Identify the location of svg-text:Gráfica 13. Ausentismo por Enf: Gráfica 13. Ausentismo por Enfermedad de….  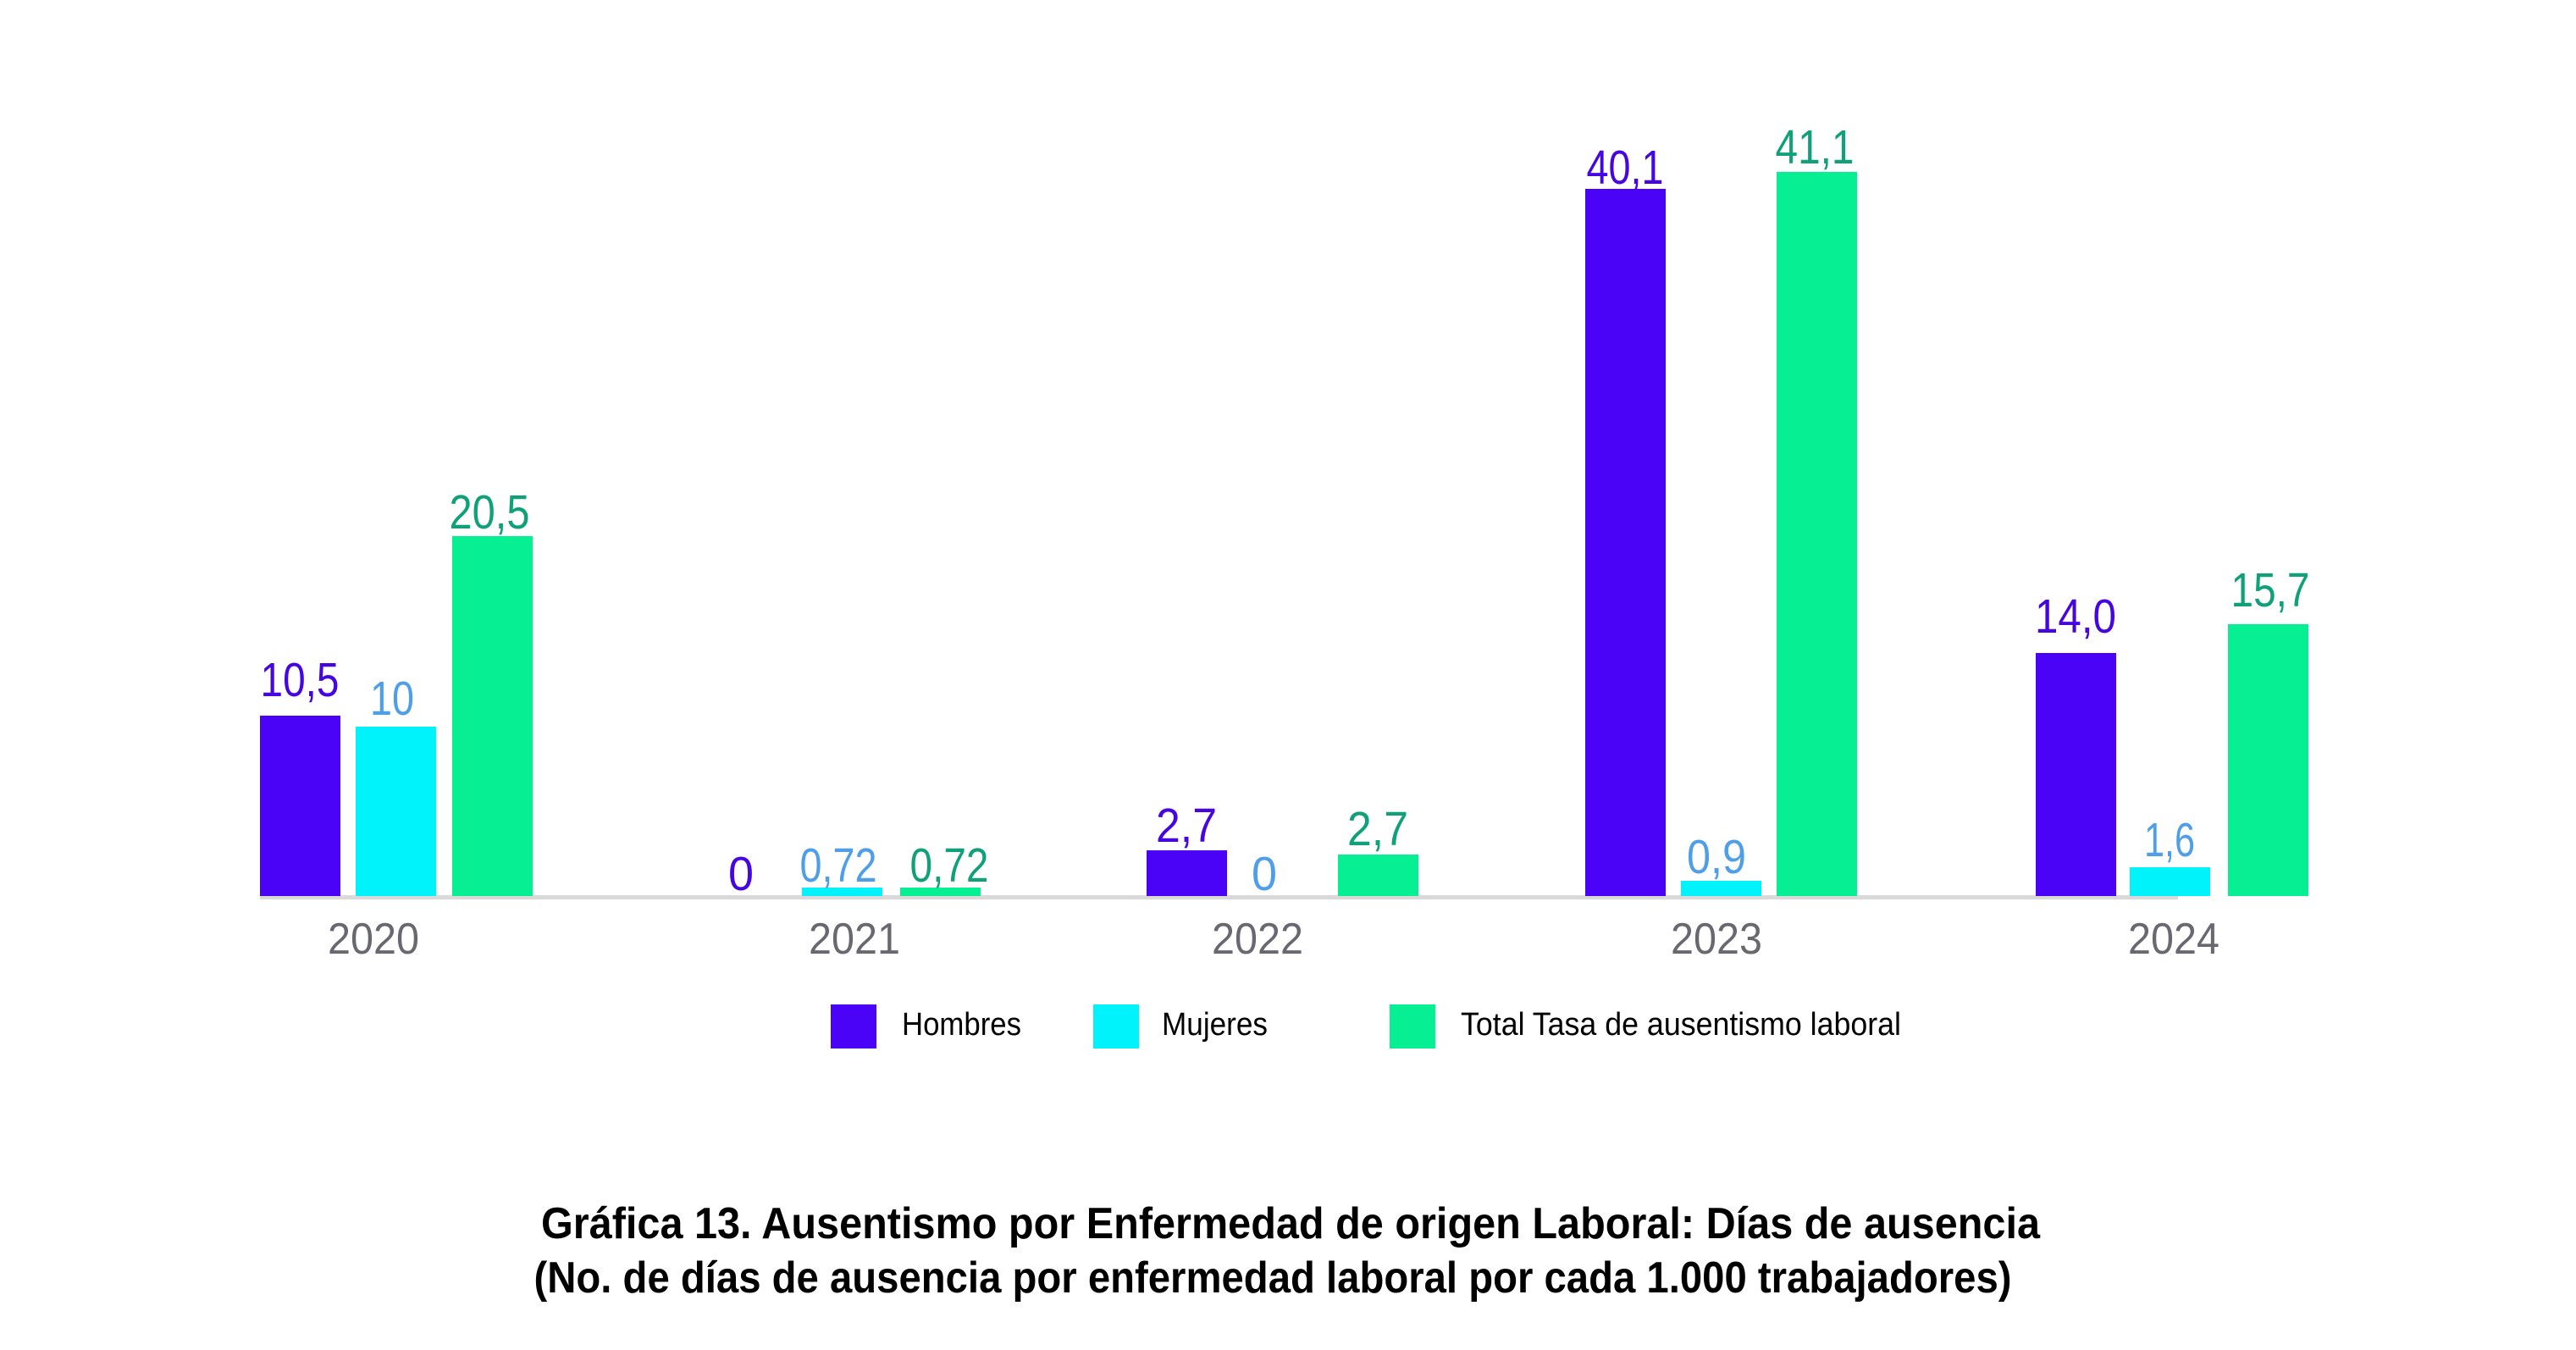
(1291, 1223).